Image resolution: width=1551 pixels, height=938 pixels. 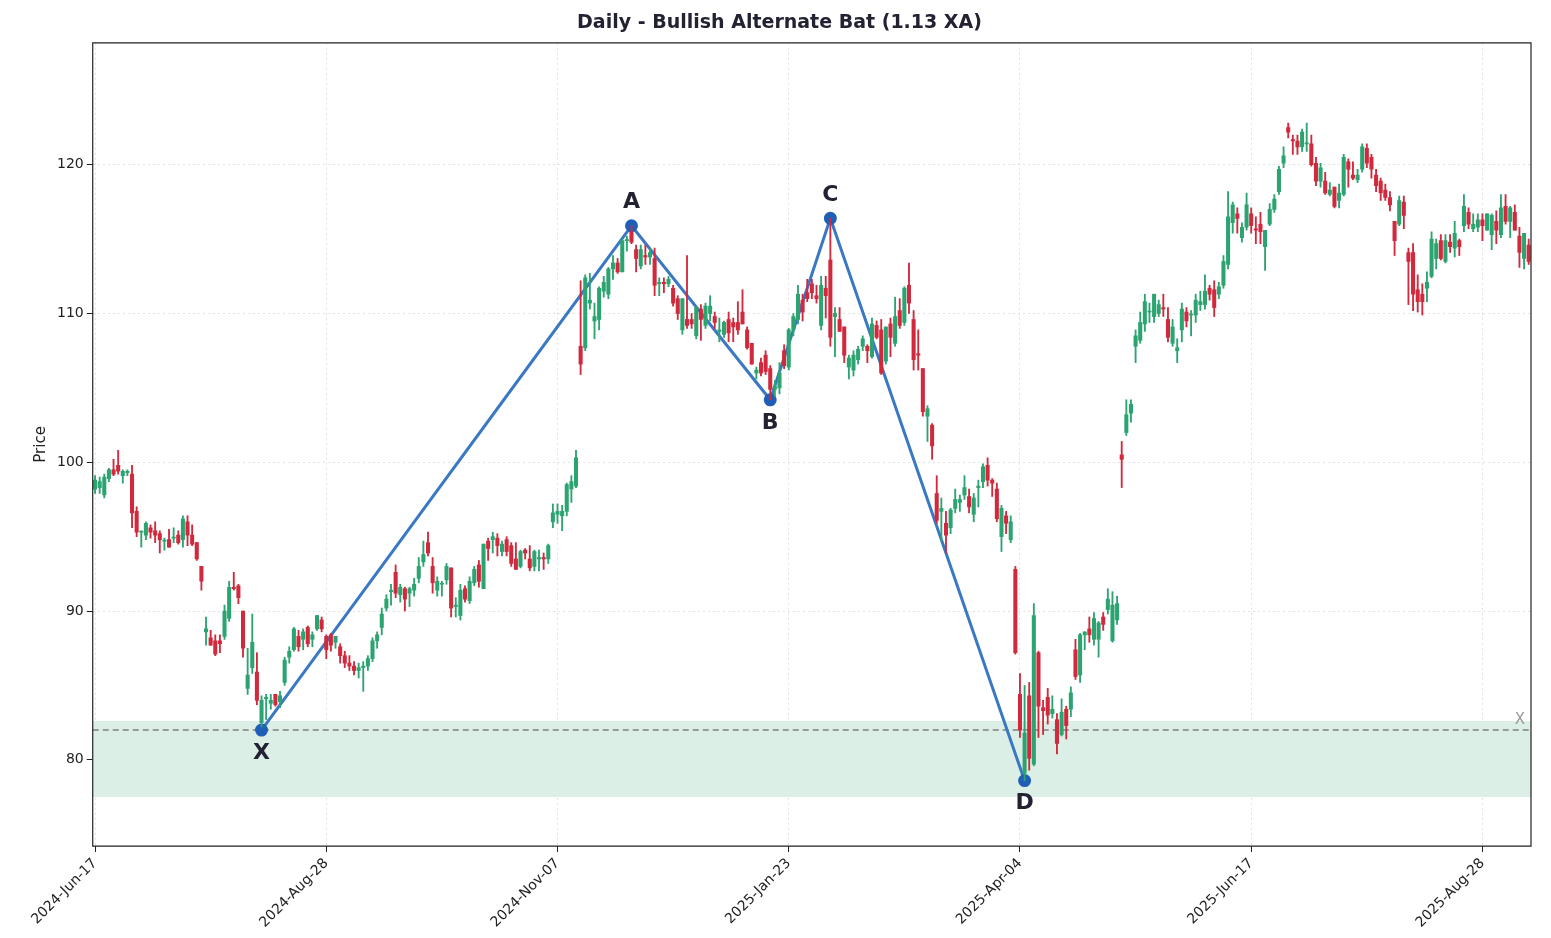 What do you see at coordinates (74, 758) in the screenshot?
I see `y-tick-label: 80` at bounding box center [74, 758].